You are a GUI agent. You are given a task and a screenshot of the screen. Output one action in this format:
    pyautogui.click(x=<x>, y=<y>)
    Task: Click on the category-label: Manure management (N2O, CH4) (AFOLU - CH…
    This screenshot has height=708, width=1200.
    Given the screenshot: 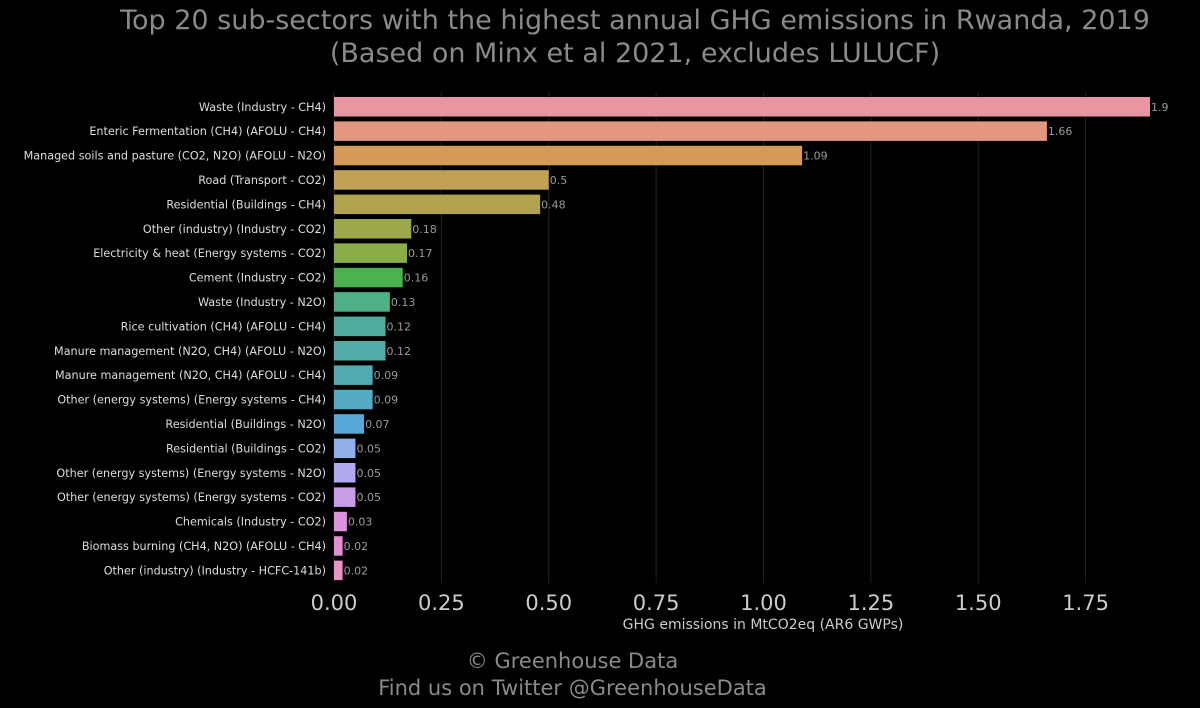 What is the action you would take?
    pyautogui.click(x=190, y=375)
    